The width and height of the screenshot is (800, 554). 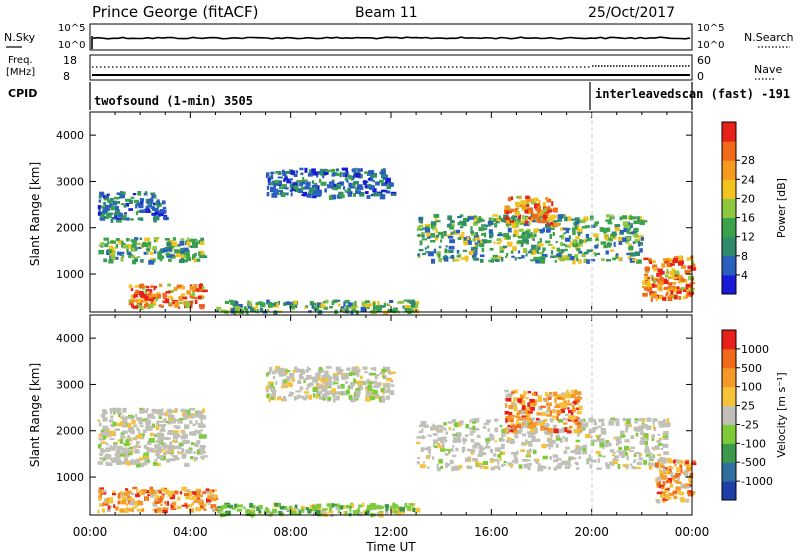 What do you see at coordinates (391, 532) in the screenshot?
I see `x-tick-label-3: 12:00` at bounding box center [391, 532].